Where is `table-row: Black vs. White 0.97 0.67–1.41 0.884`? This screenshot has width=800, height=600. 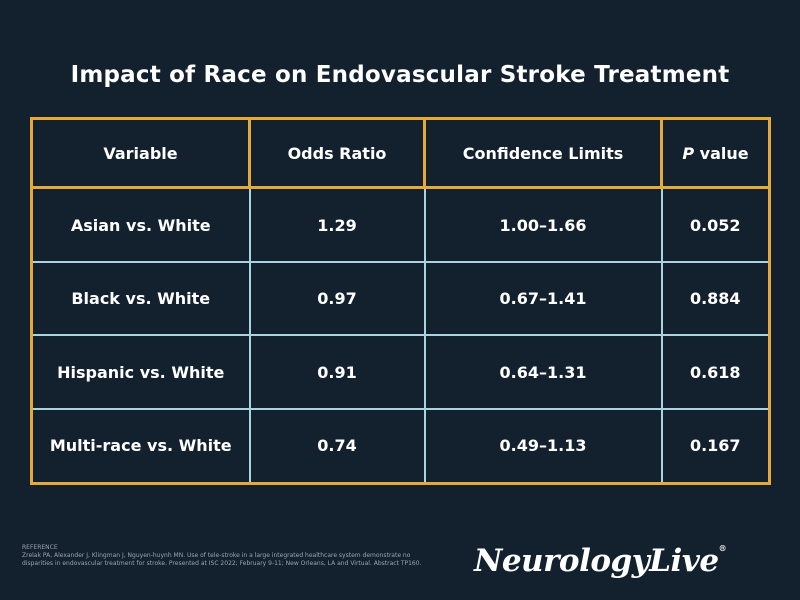
table-row: Black vs. White 0.97 0.67–1.41 0.884 is located at coordinates (400, 299).